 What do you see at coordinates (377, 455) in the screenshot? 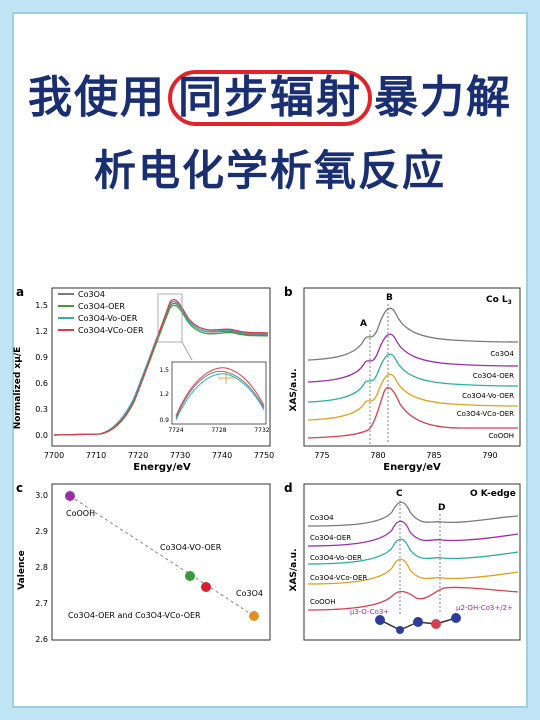
I see `b-xtick: 780` at bounding box center [377, 455].